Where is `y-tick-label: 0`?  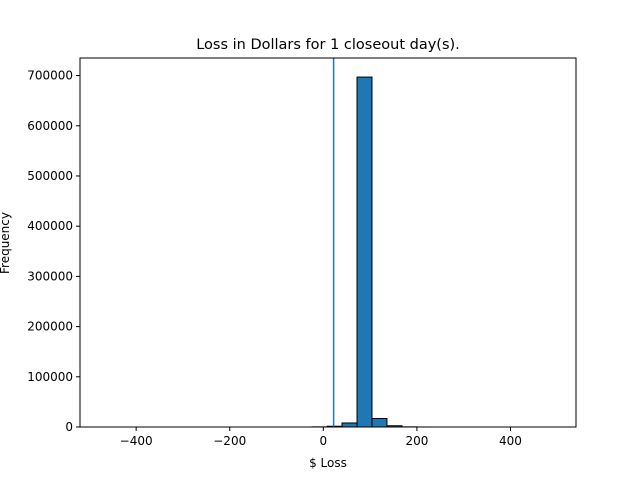
y-tick-label: 0 is located at coordinates (69, 427).